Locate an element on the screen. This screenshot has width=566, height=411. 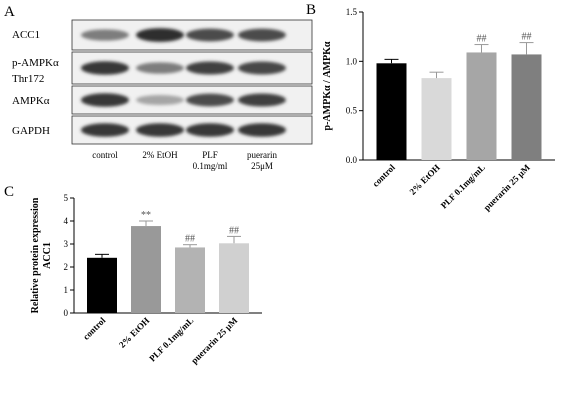
blot-row-label: GAPDH is located at coordinates (31, 131).